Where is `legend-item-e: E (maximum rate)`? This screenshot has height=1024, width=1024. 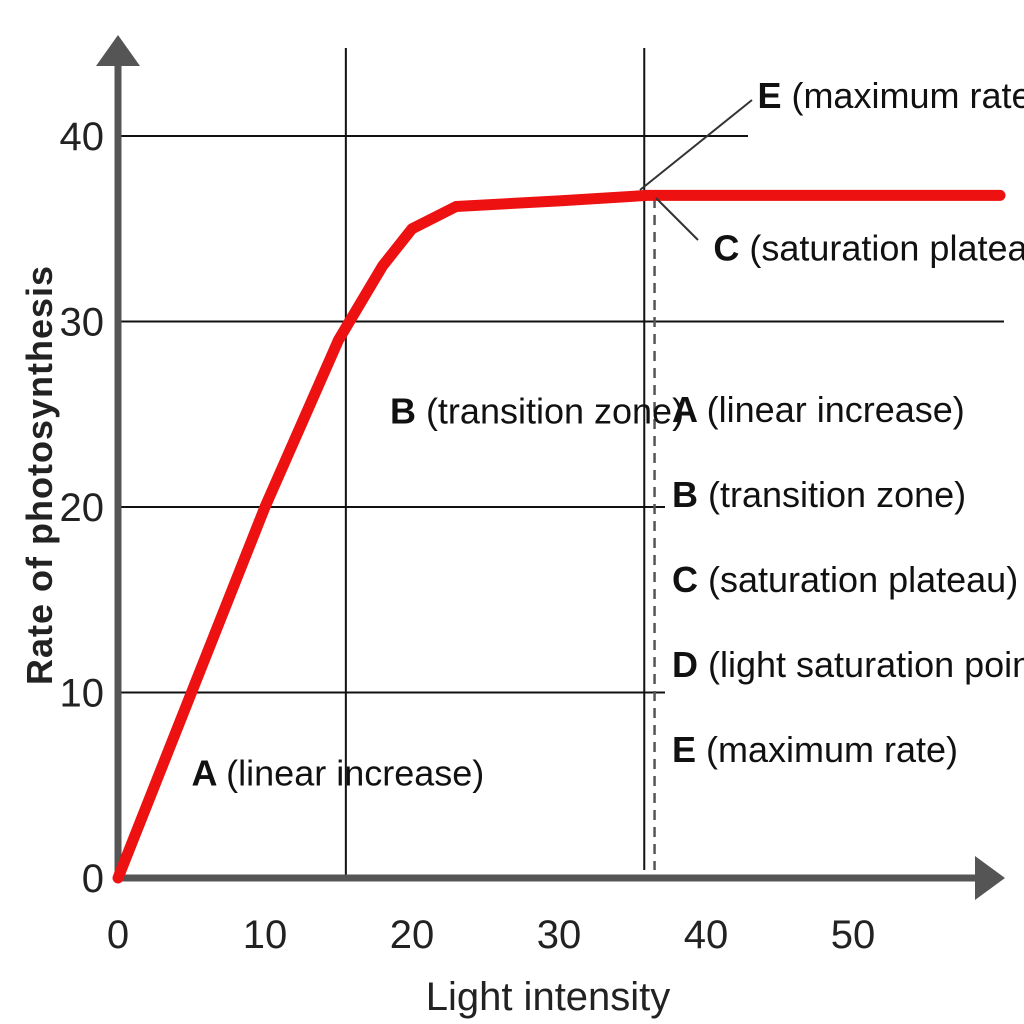 legend-item-e: E (maximum rate) is located at coordinates (815, 749).